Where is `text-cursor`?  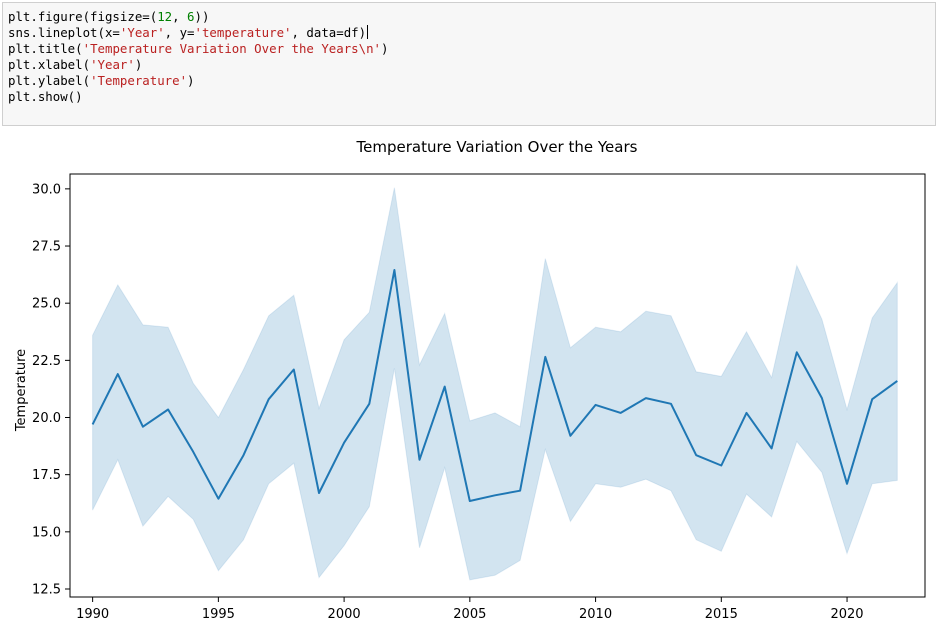
text-cursor is located at coordinates (368, 32).